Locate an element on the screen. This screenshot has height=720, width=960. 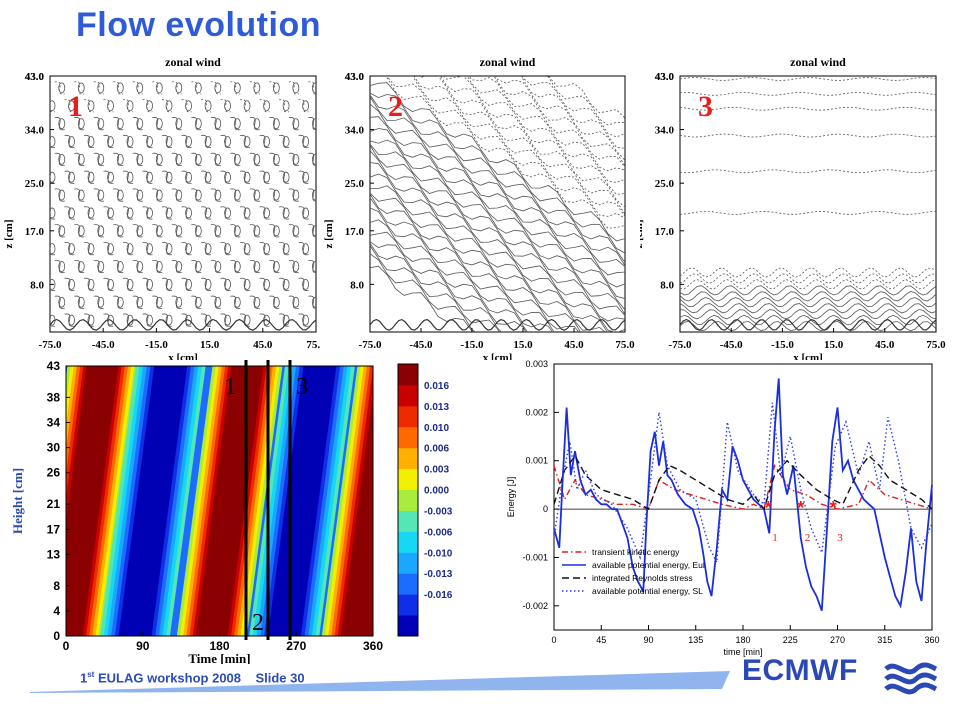
bottom-wave-contour is located at coordinates (183, 324).